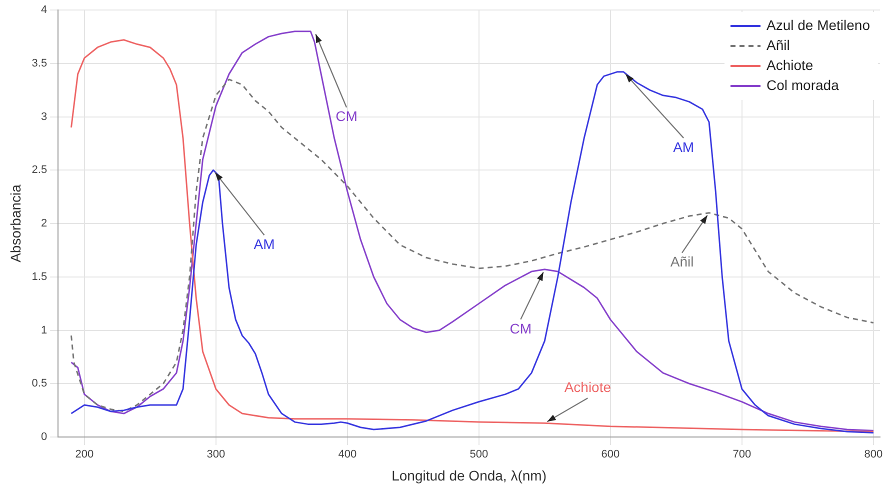  I want to click on x-tick-label: 500, so click(479, 454).